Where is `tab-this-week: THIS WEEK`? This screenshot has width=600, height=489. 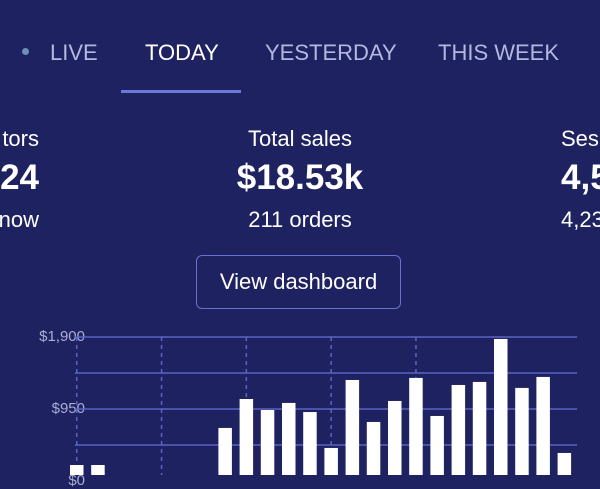
tab-this-week: THIS WEEK is located at coordinates (499, 52).